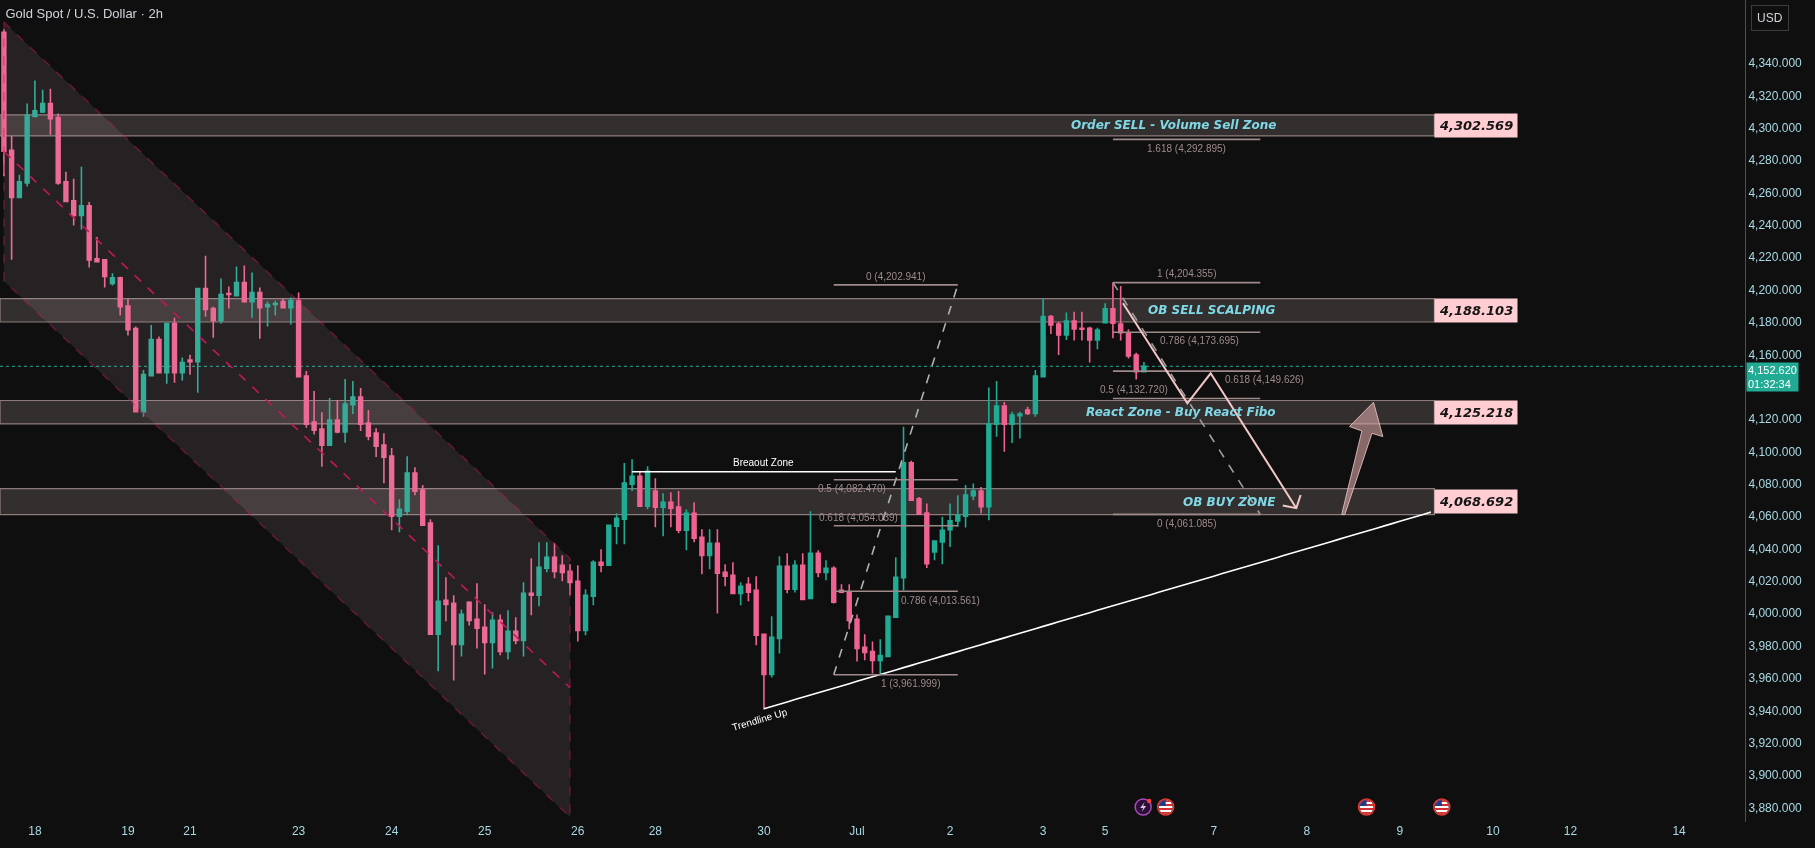 The width and height of the screenshot is (1815, 848). Describe the element at coordinates (1187, 523) in the screenshot. I see `series-label: 0 (4,061.085)` at that location.